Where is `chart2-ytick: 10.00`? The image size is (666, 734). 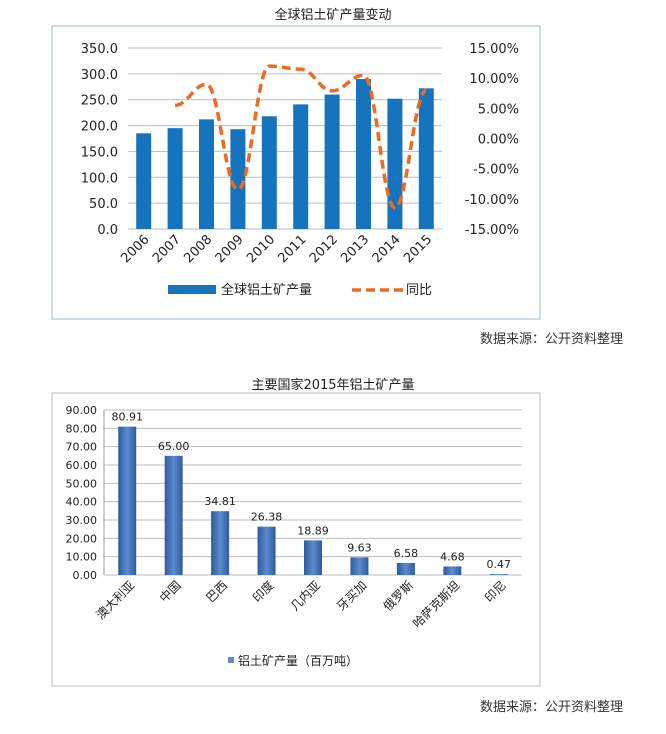 chart2-ytick: 10.00 is located at coordinates (82, 557).